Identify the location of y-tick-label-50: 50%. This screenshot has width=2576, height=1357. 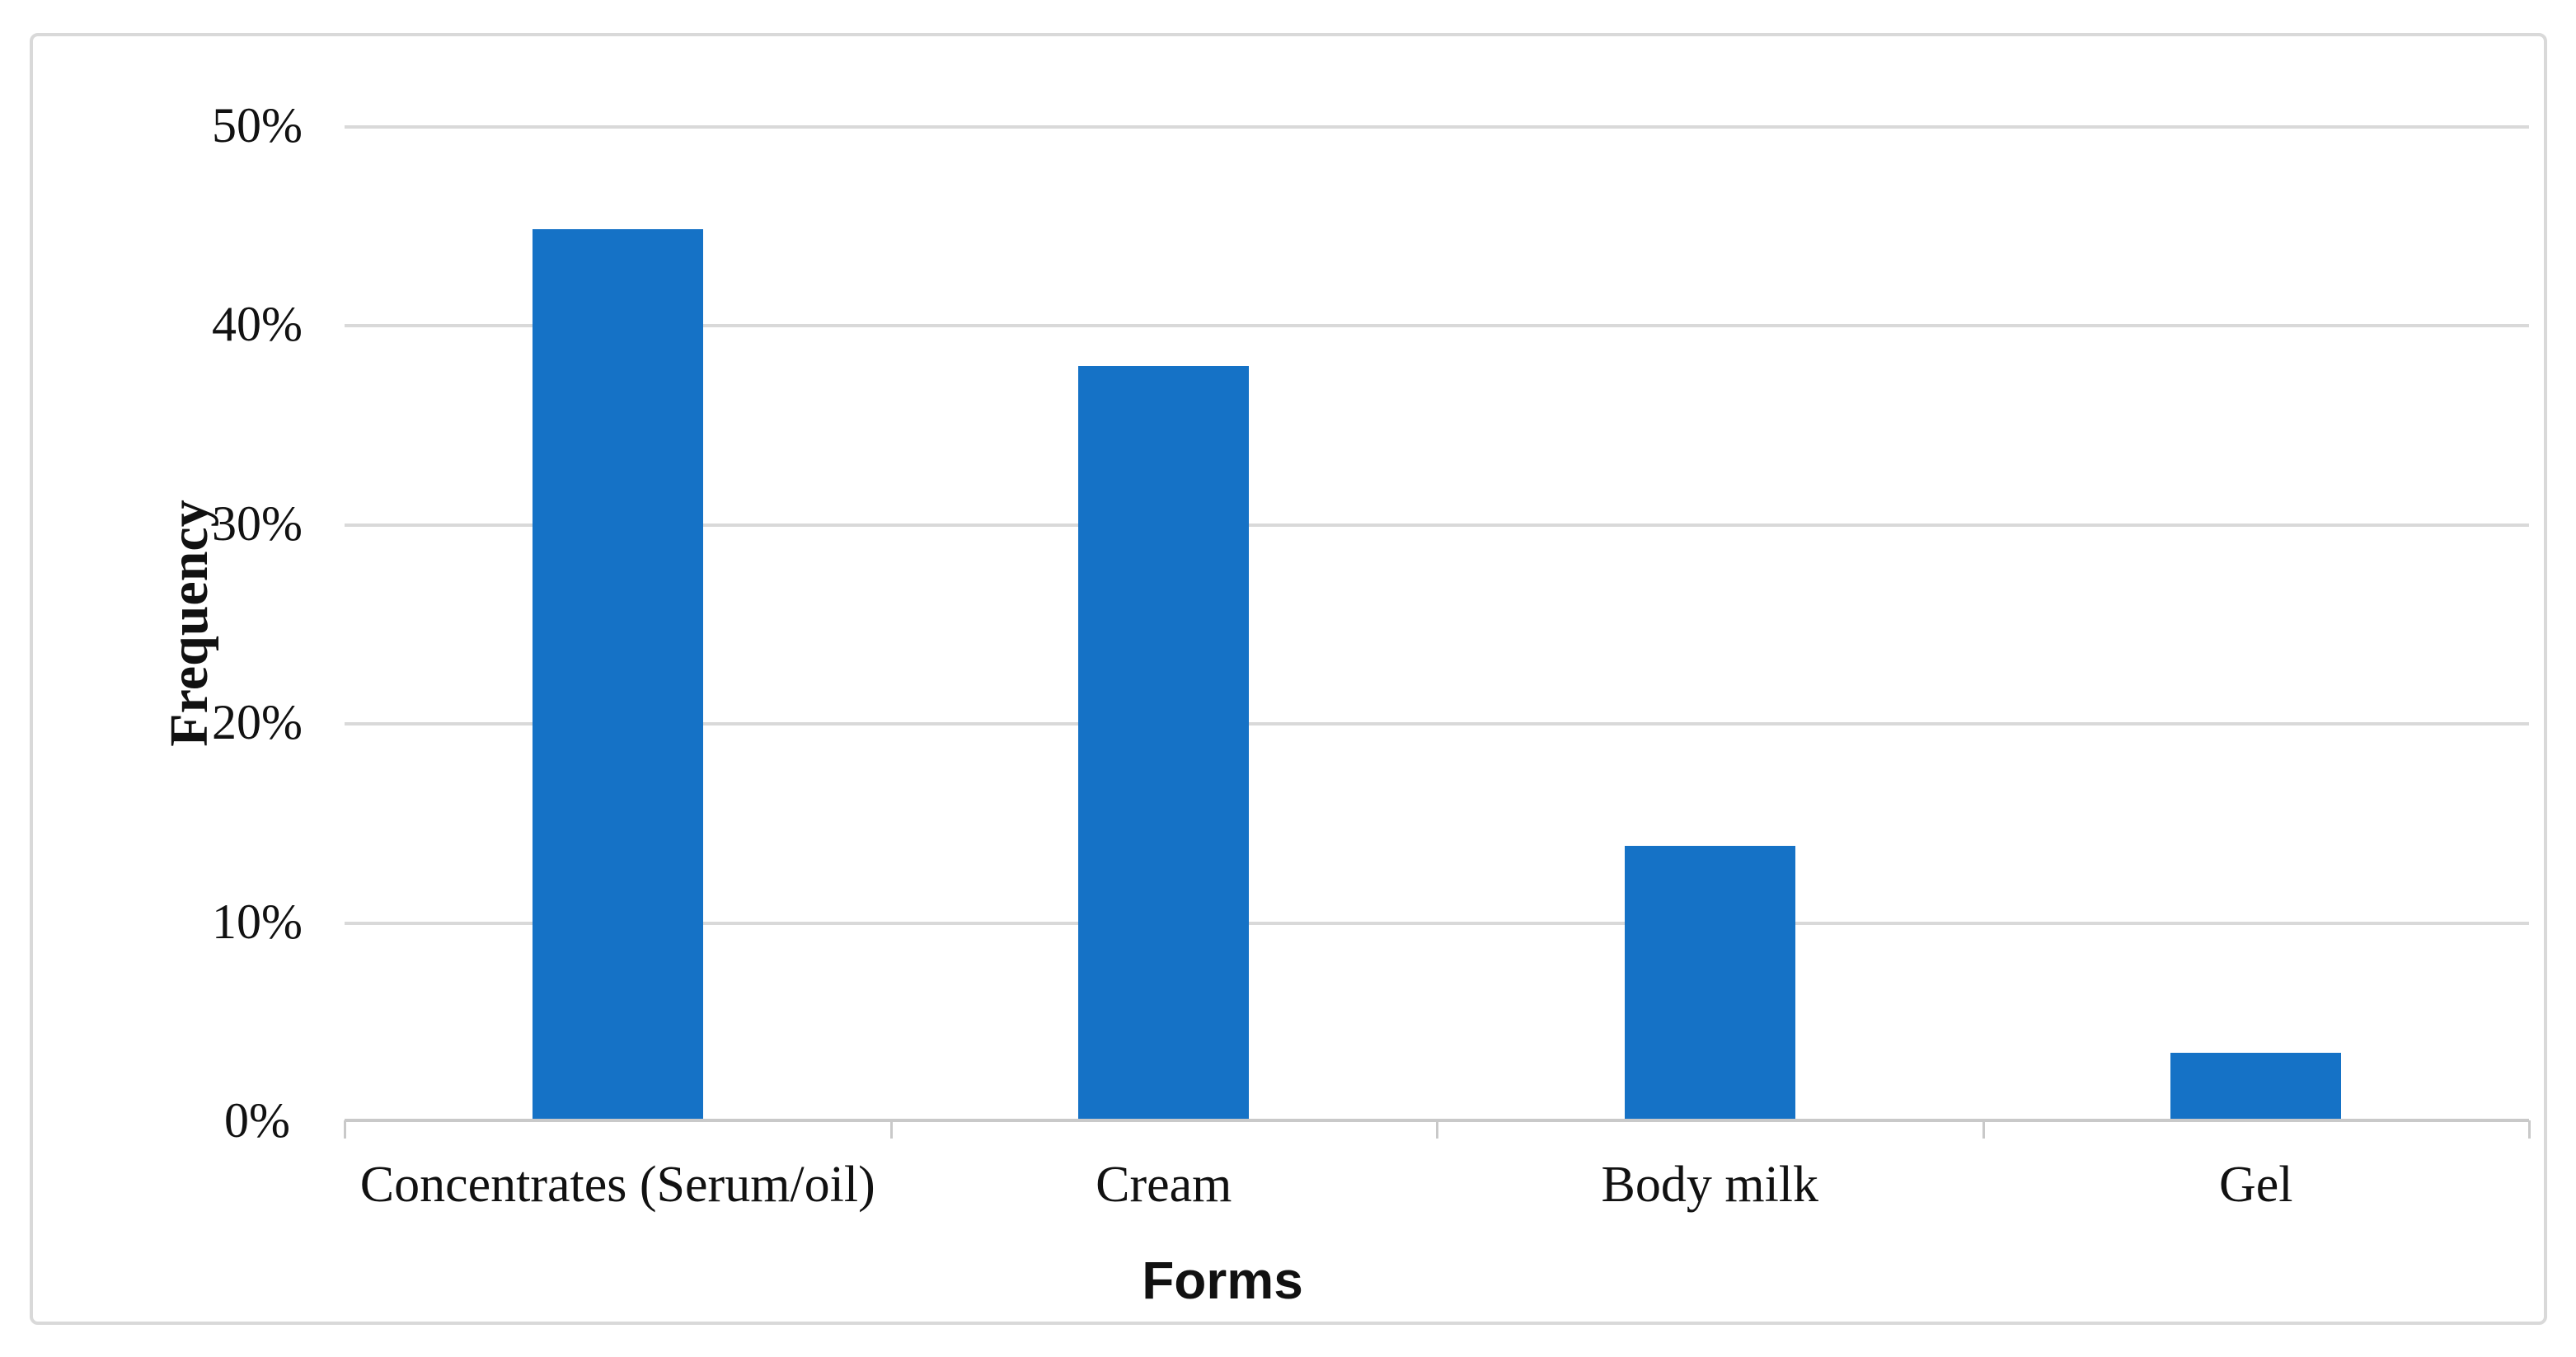
(258, 125).